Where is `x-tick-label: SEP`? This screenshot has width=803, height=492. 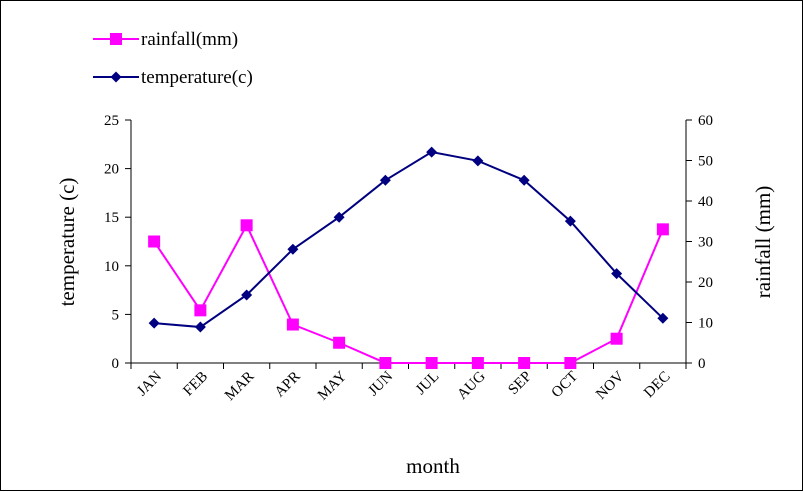
x-tick-label: SEP is located at coordinates (520, 384).